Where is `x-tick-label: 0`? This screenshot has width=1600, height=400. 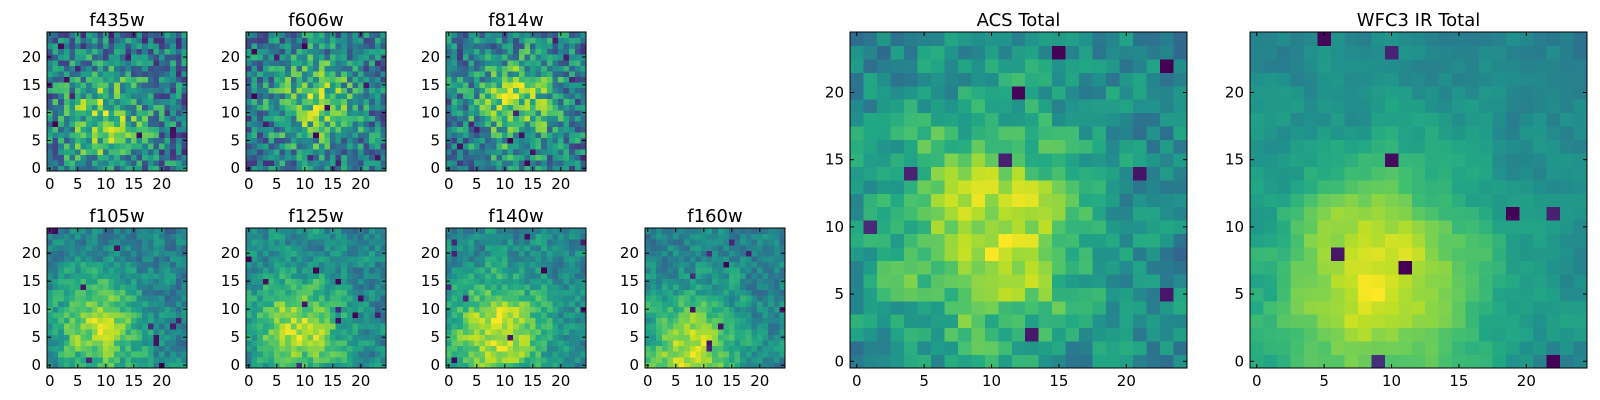
x-tick-label: 0 is located at coordinates (50, 184).